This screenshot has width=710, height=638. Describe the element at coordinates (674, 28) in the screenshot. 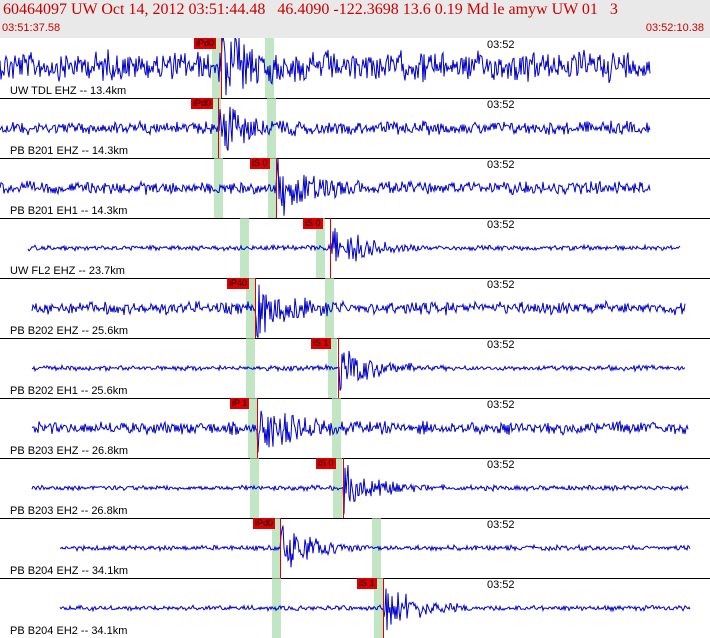

I see `end-time: 03:52:10.38` at that location.